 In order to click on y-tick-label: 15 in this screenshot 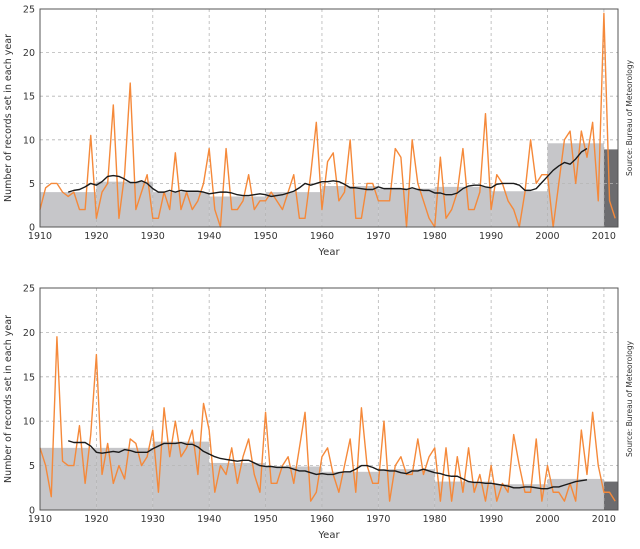, I will do `click(29, 377)`.